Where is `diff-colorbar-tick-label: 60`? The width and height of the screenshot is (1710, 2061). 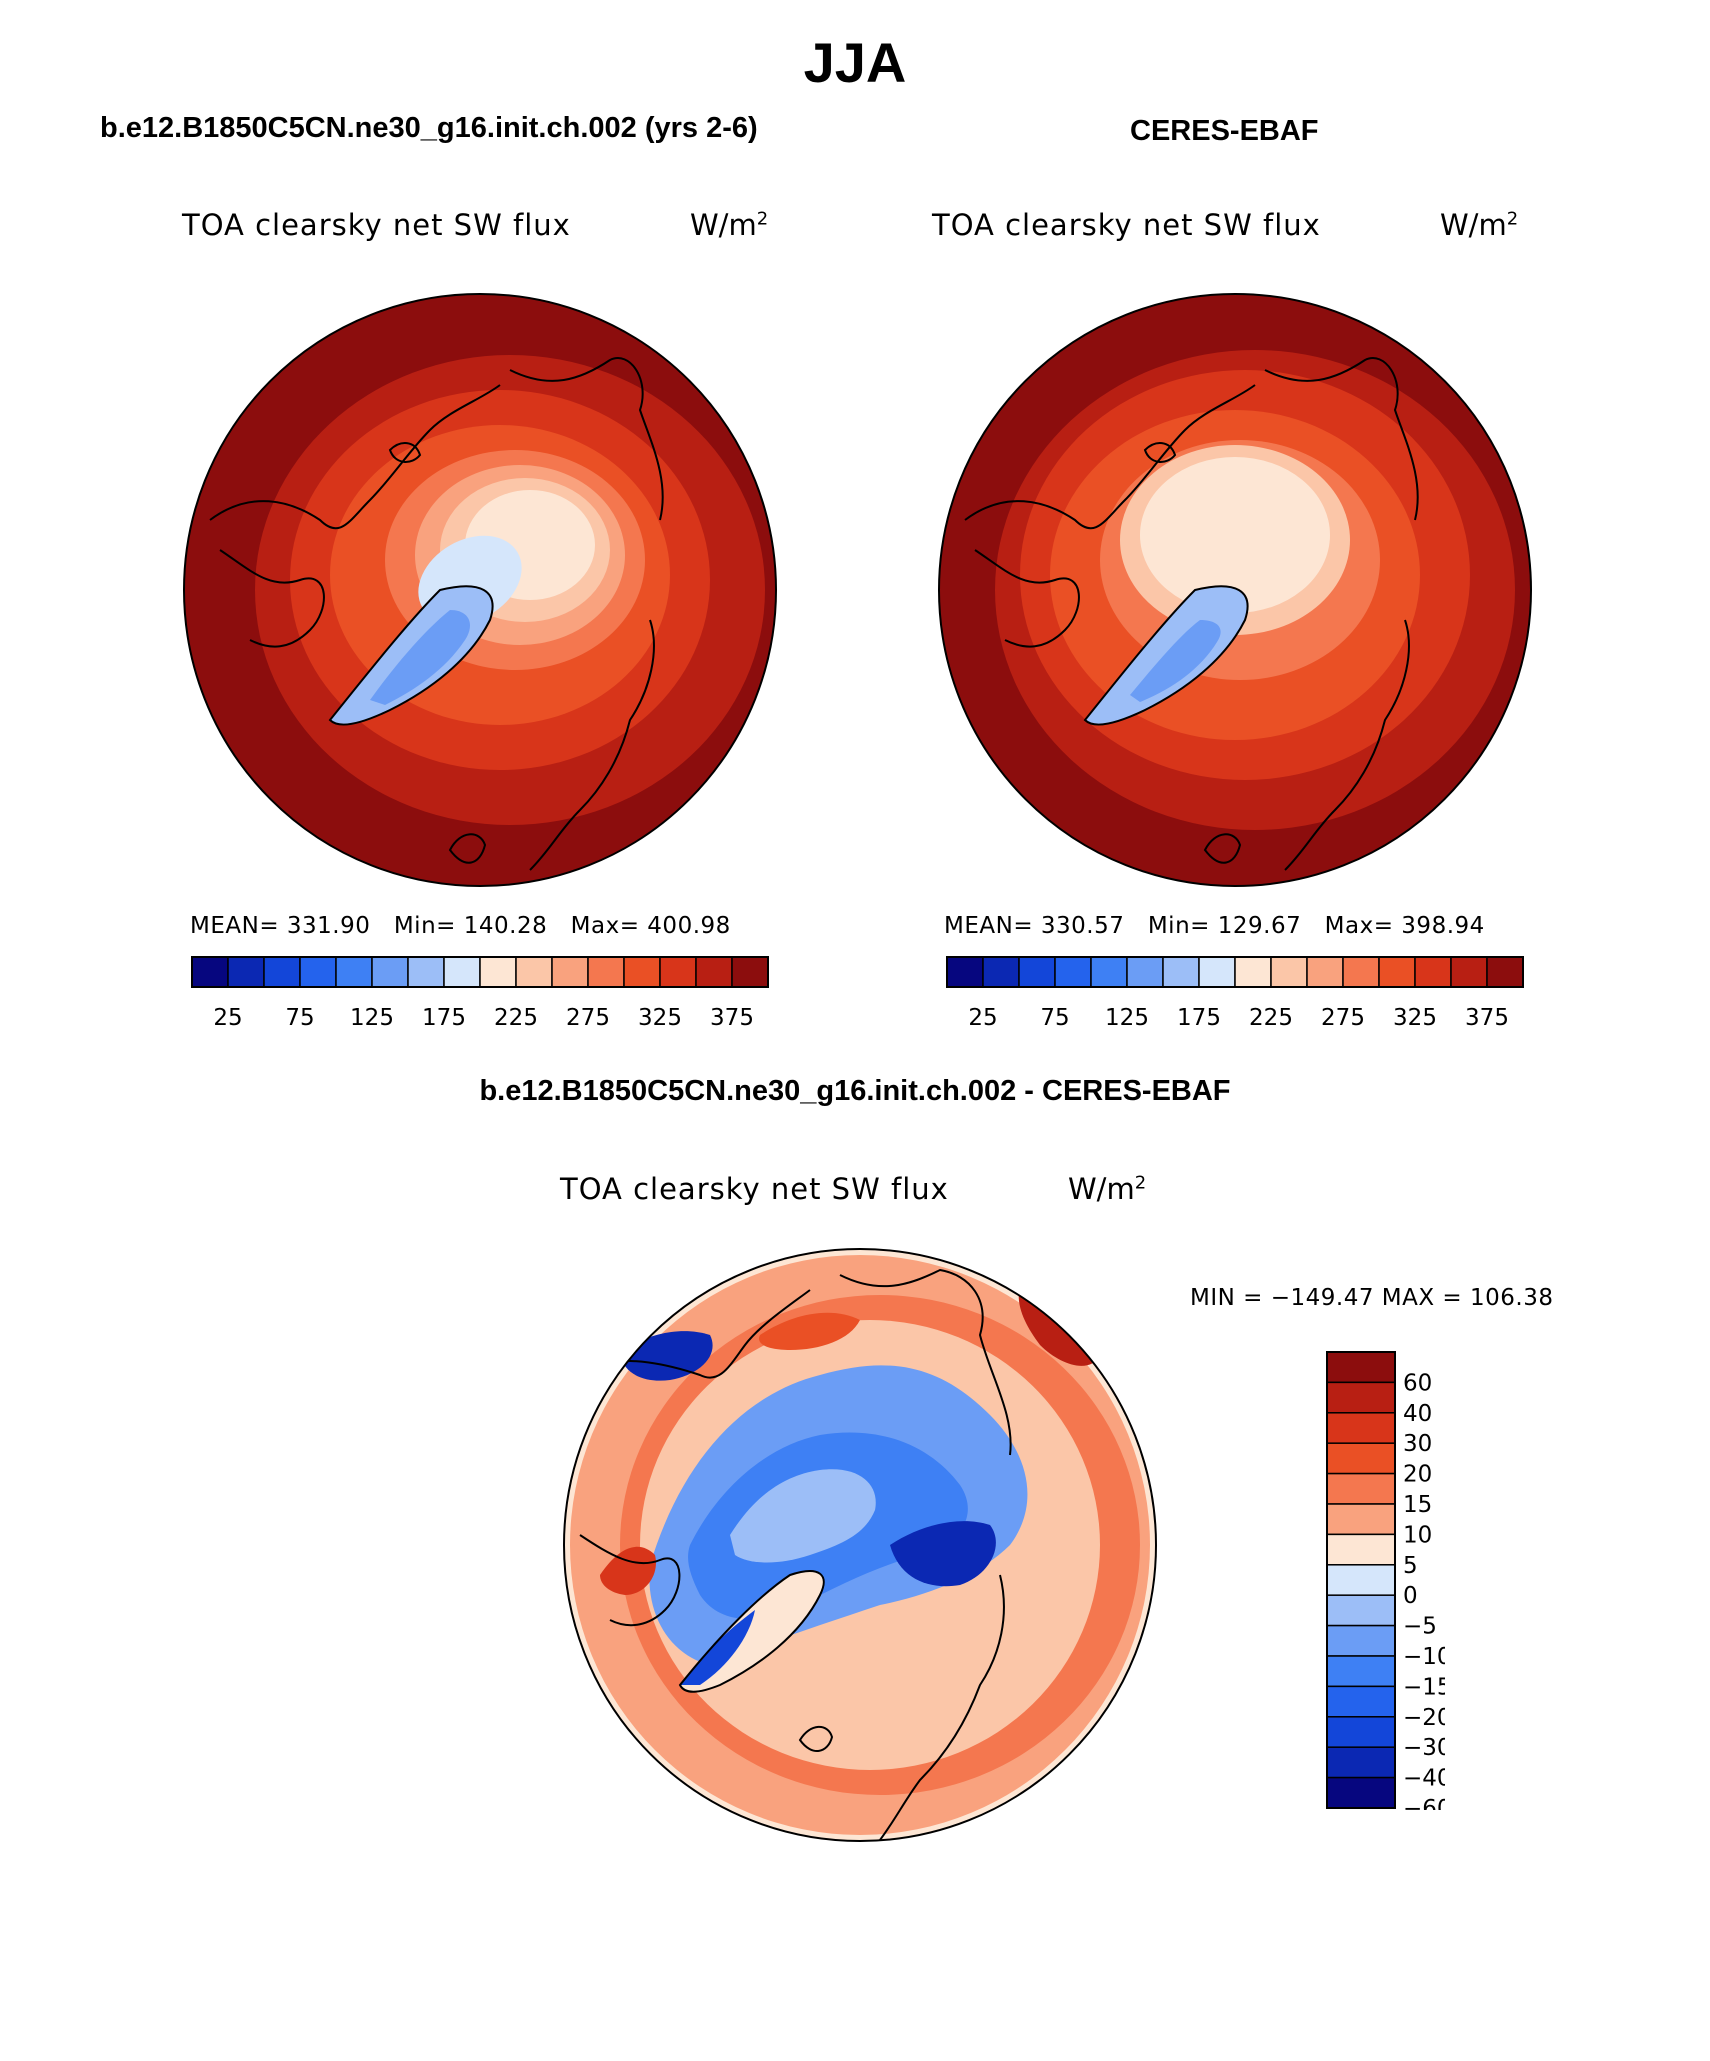 diff-colorbar-tick-label: 60 is located at coordinates (1417, 1383).